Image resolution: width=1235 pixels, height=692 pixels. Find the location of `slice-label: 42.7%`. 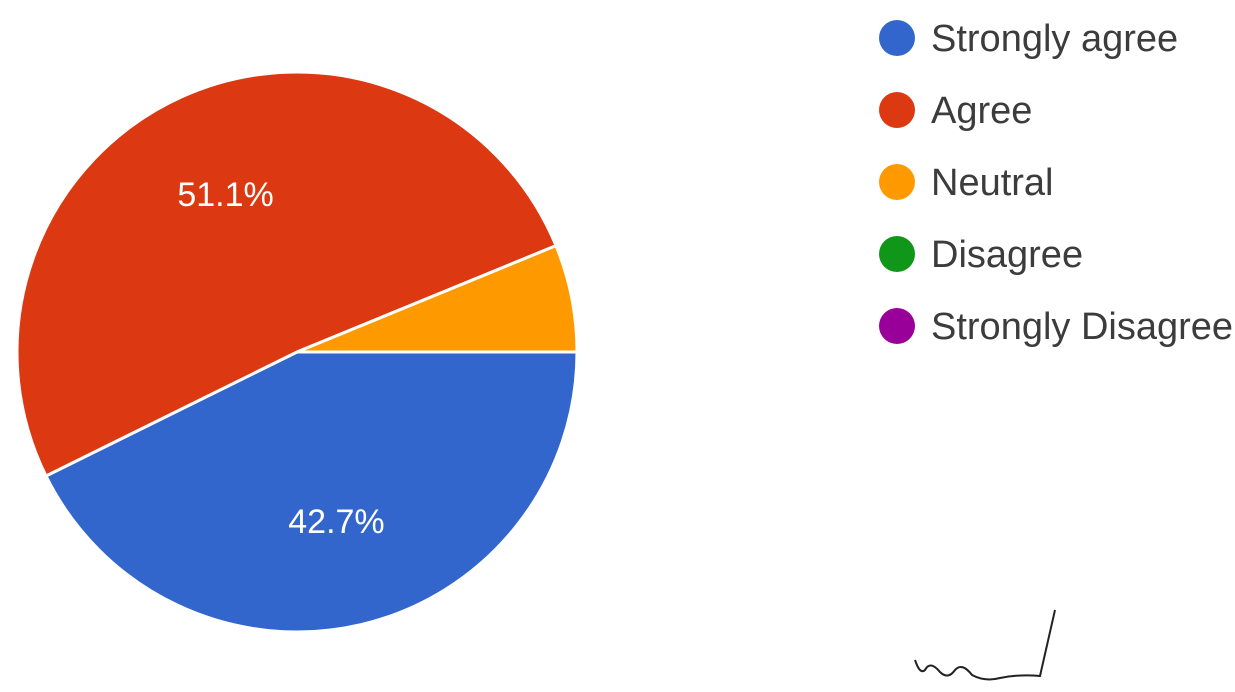

slice-label: 42.7% is located at coordinates (336, 522).